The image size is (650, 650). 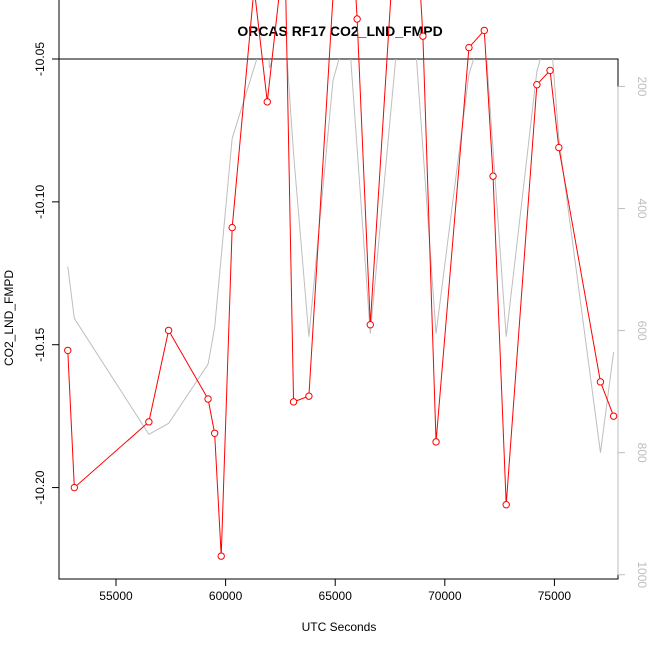 What do you see at coordinates (46, 252) in the screenshot?
I see `y-axis: -10.20-10.15-10.10-10.05-10.00` at bounding box center [46, 252].